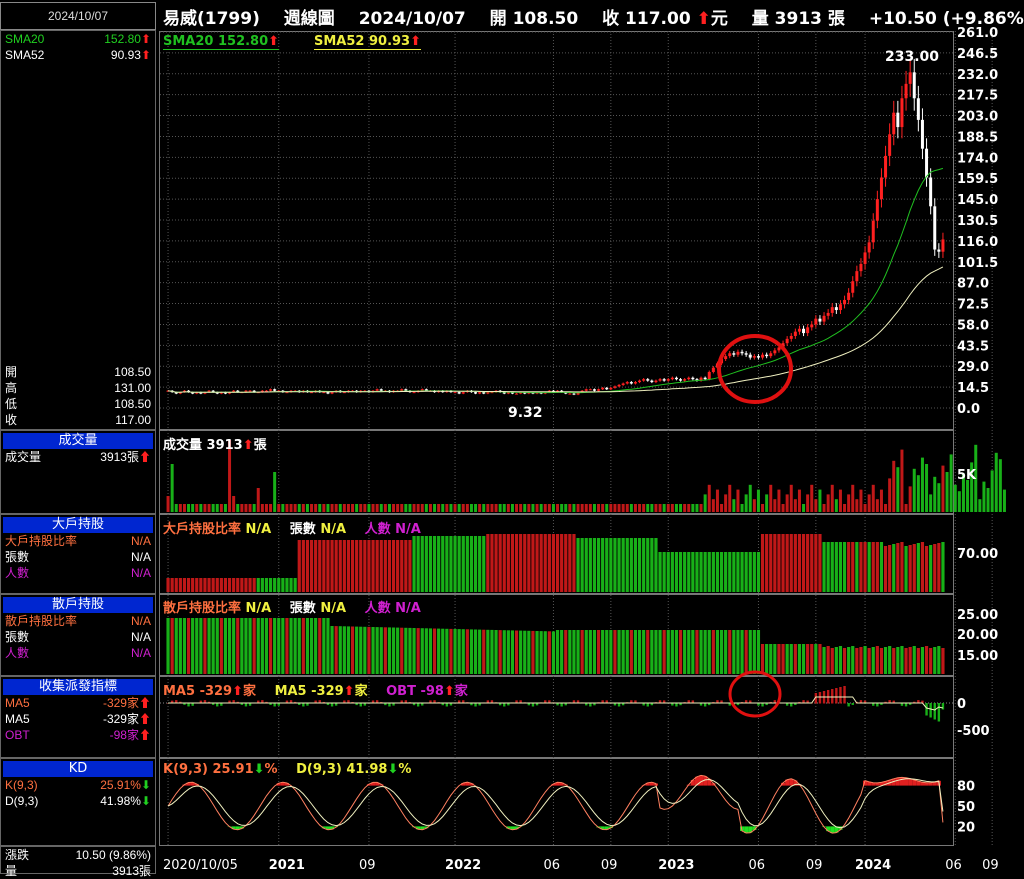 Image resolution: width=1024 pixels, height=879 pixels. What do you see at coordinates (966, 827) in the screenshot?
I see `kd-tick-label: 20` at bounding box center [966, 827].